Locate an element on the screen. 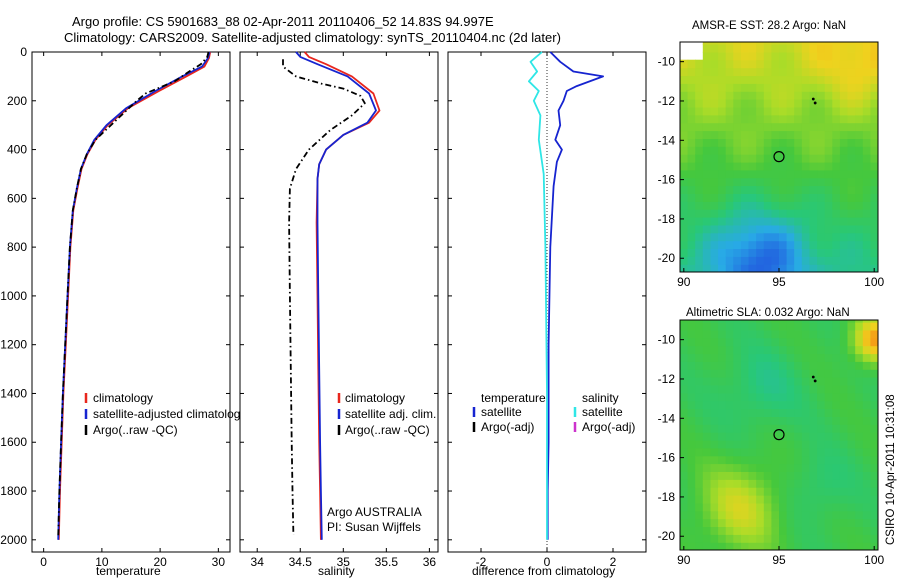 This screenshot has height=580, width=900. depth-tick-label: 1800 is located at coordinates (13, 491).